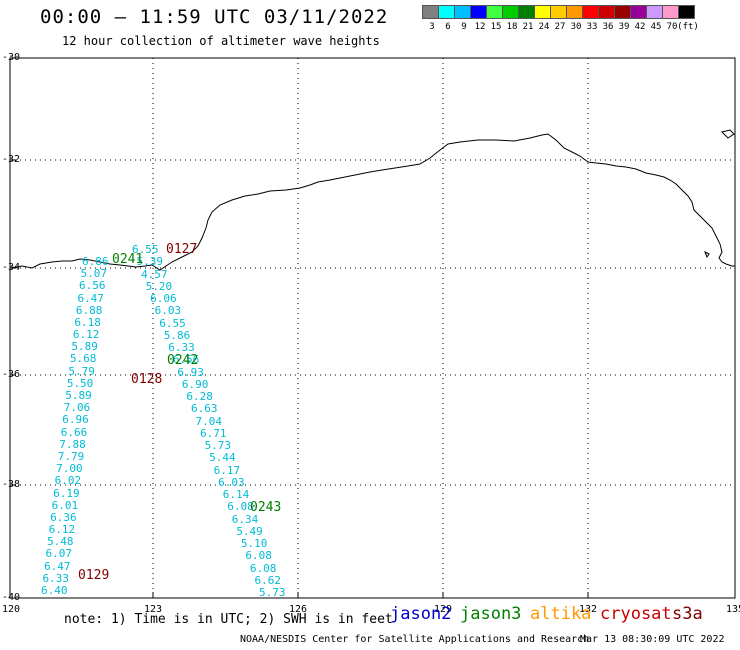 The image size is (740, 650). I want to click on legend-label: (ft), so click(688, 27).